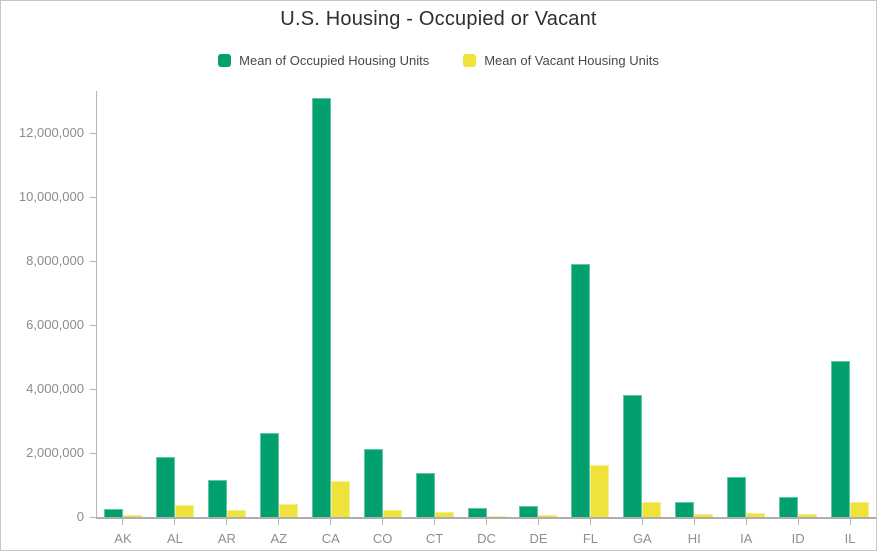 The width and height of the screenshot is (877, 551). I want to click on bar-occupied-id, so click(789, 507).